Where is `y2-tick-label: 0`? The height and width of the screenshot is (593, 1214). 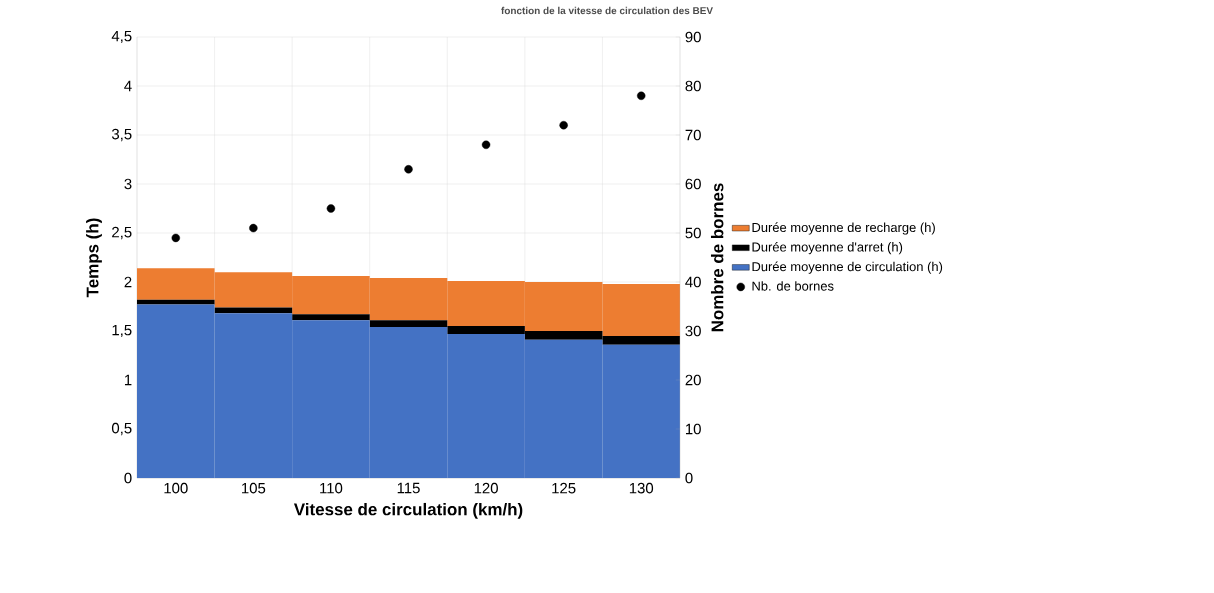
y2-tick-label: 0 is located at coordinates (689, 478).